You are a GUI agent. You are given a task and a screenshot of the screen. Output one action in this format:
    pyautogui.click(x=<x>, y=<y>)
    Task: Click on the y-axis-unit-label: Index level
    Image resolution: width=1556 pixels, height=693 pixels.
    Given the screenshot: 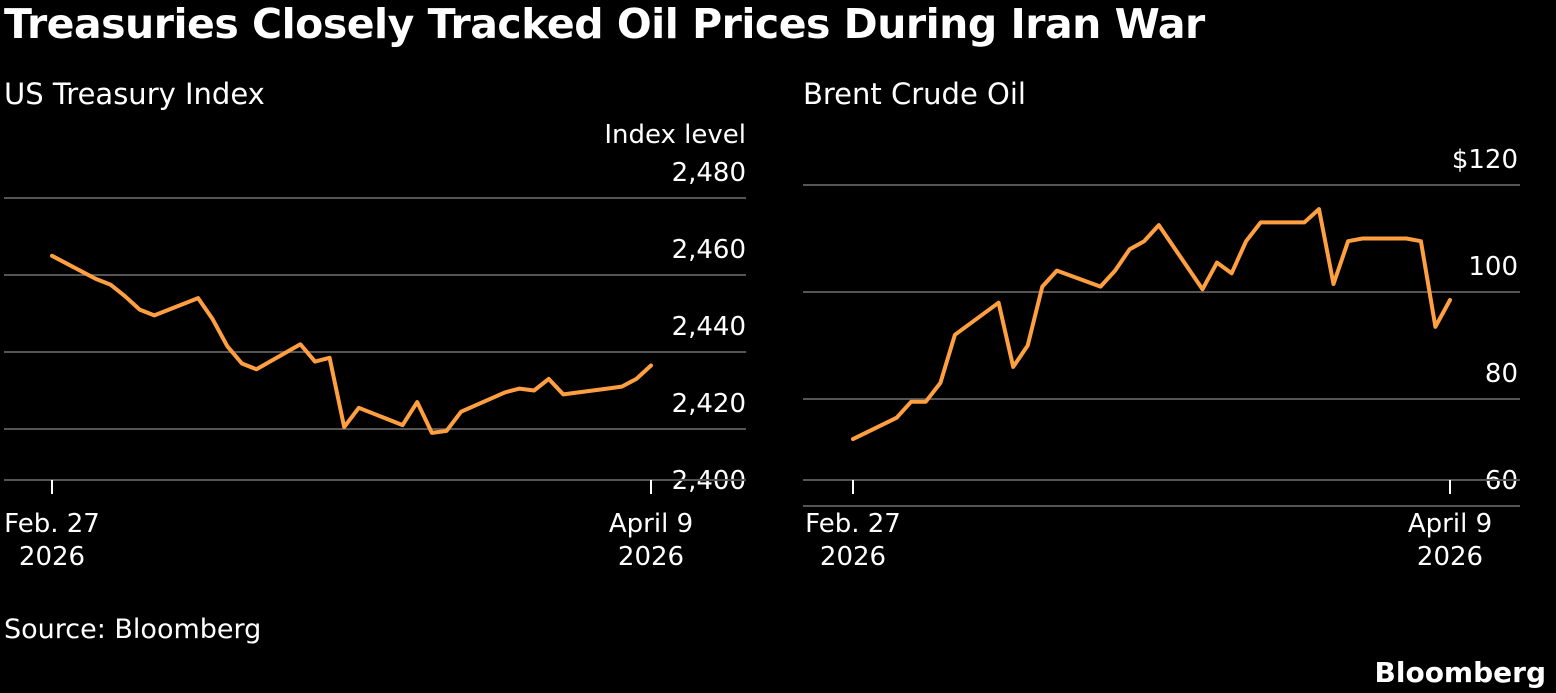 What is the action you would take?
    pyautogui.click(x=675, y=135)
    